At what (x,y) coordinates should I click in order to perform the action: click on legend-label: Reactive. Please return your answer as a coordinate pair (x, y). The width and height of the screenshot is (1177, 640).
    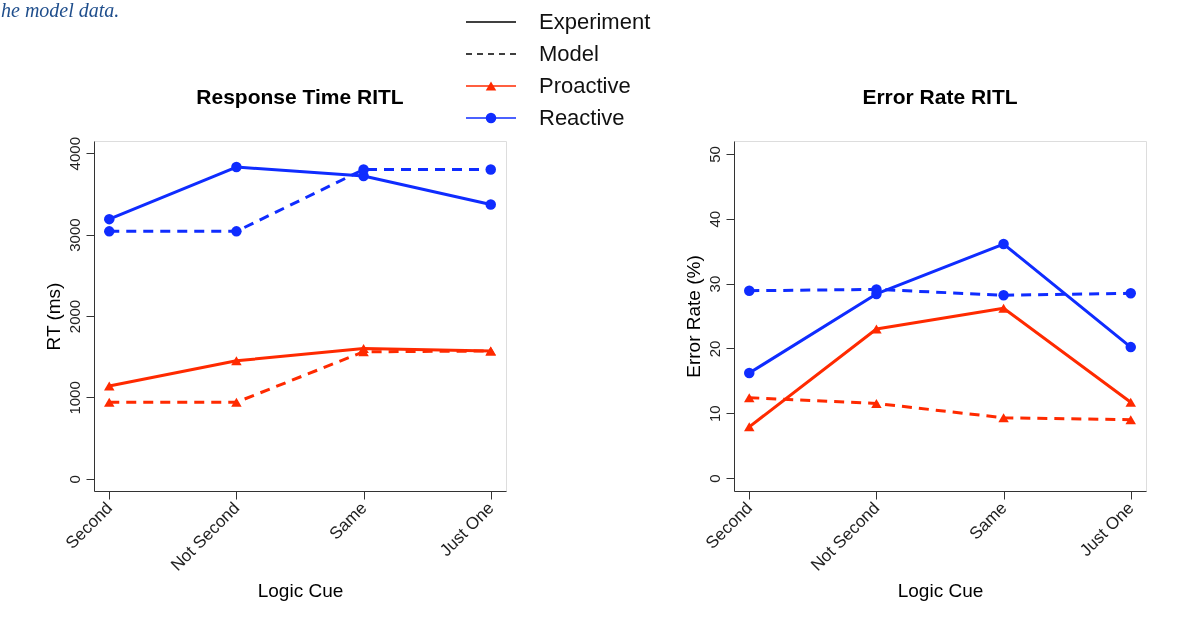
    Looking at the image, I should click on (582, 117).